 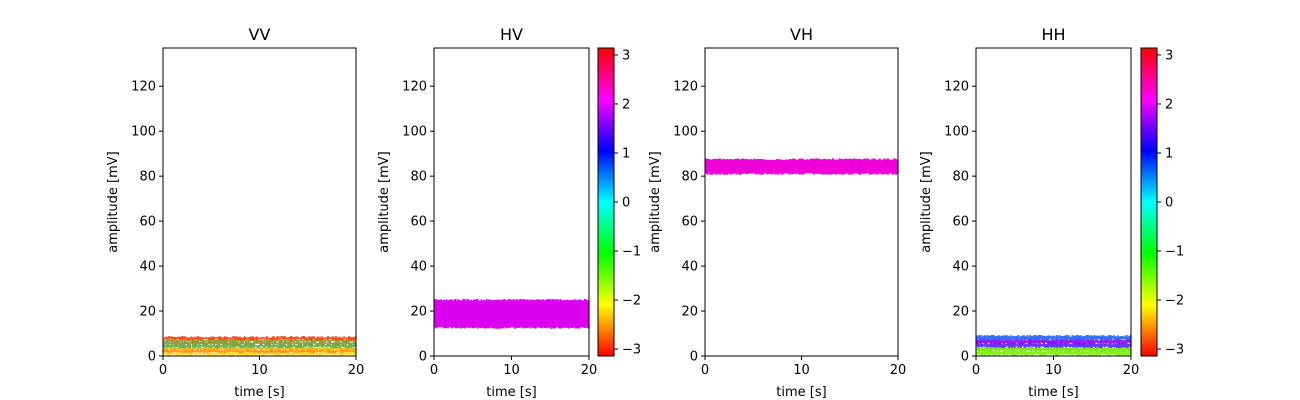 What do you see at coordinates (689, 267) in the screenshot?
I see `y-tick-label: 40` at bounding box center [689, 267].